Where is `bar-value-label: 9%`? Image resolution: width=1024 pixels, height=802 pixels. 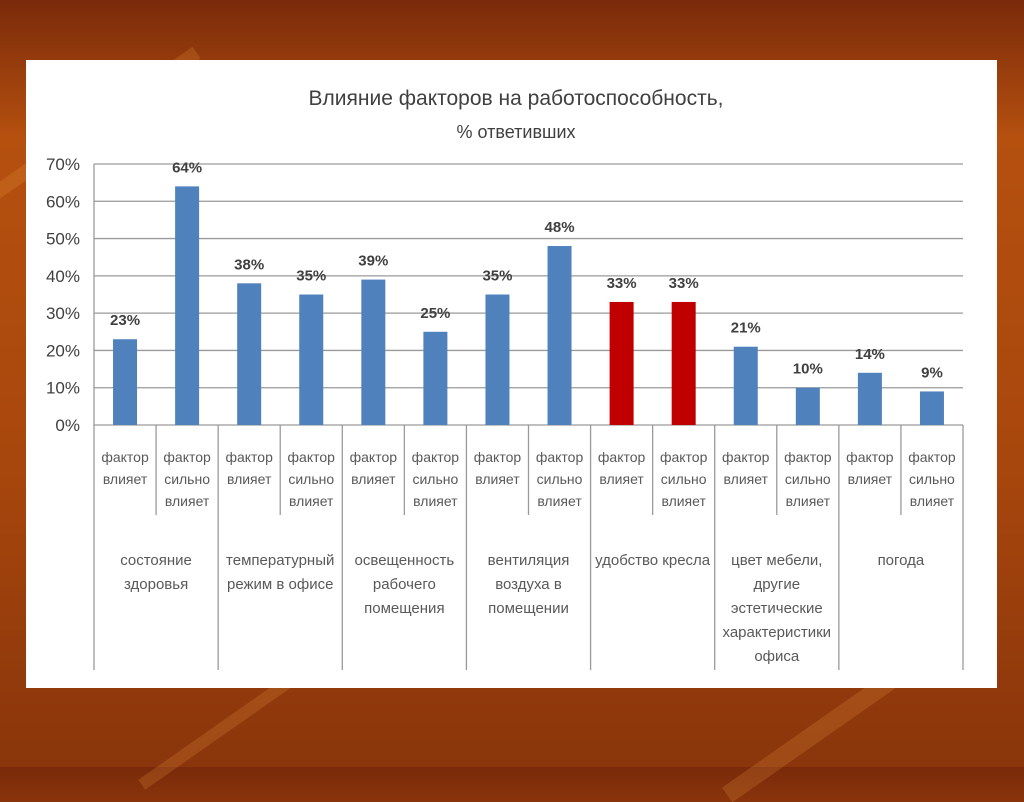
bar-value-label: 9% is located at coordinates (932, 372).